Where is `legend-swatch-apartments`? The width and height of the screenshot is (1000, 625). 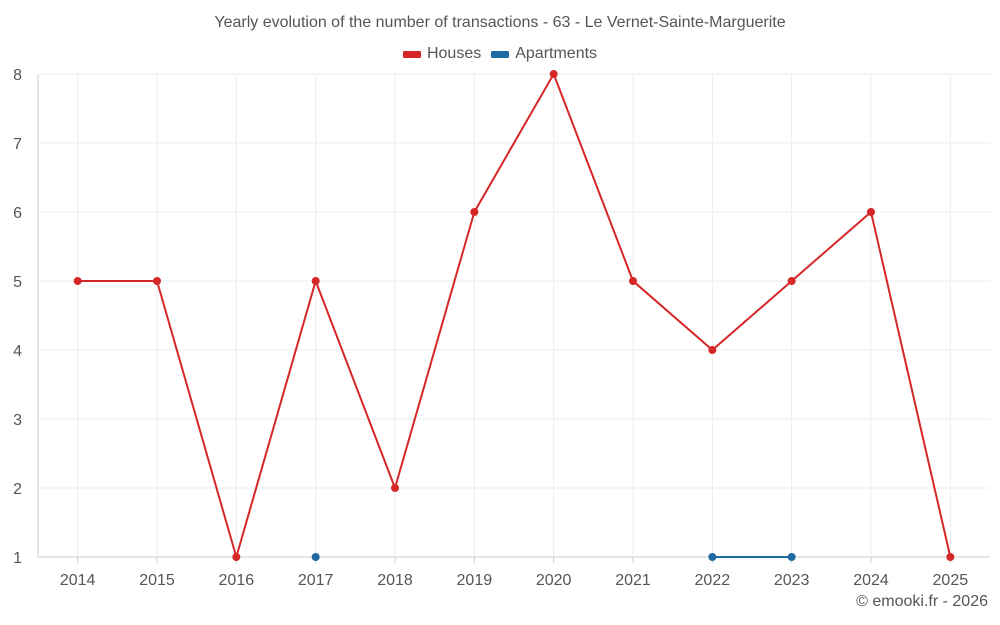
legend-swatch-apartments is located at coordinates (500, 54).